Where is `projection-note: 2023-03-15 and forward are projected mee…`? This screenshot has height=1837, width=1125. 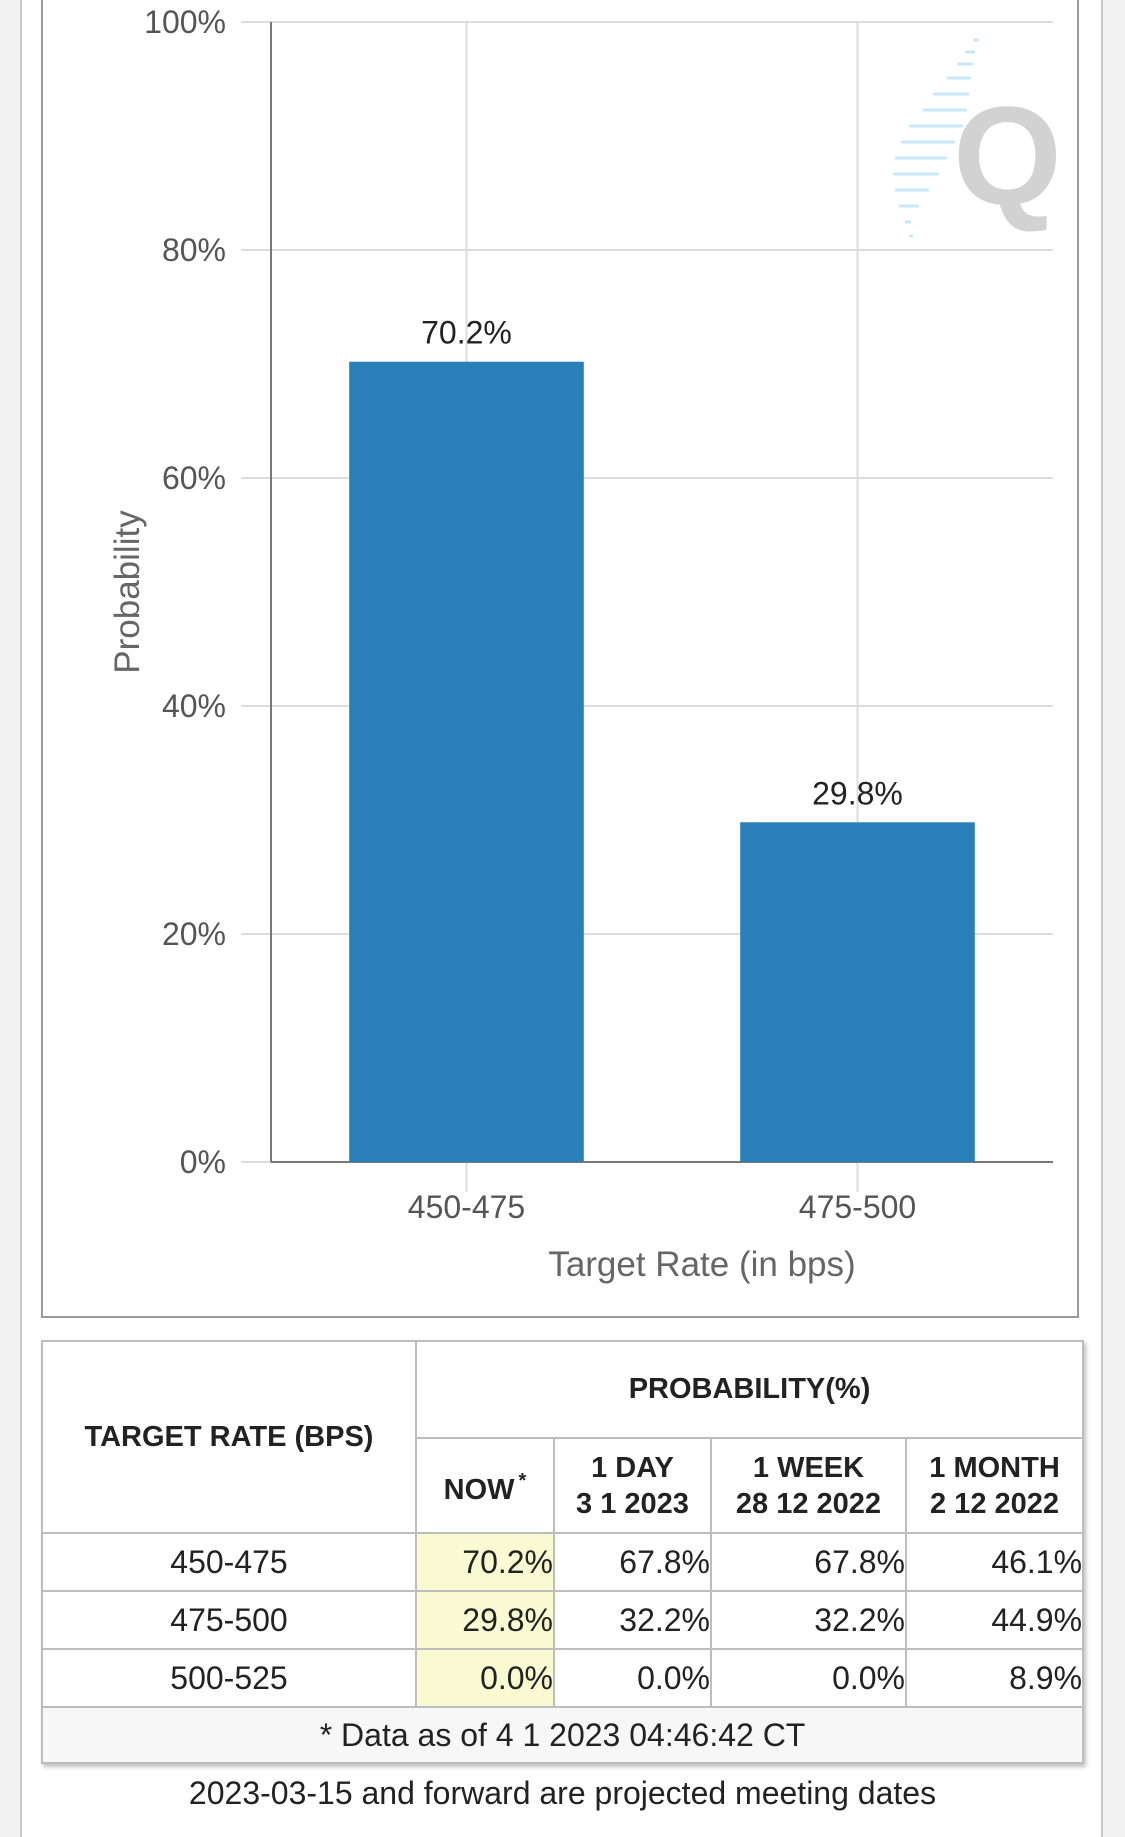 projection-note: 2023-03-15 and forward are projected mee… is located at coordinates (562, 1793).